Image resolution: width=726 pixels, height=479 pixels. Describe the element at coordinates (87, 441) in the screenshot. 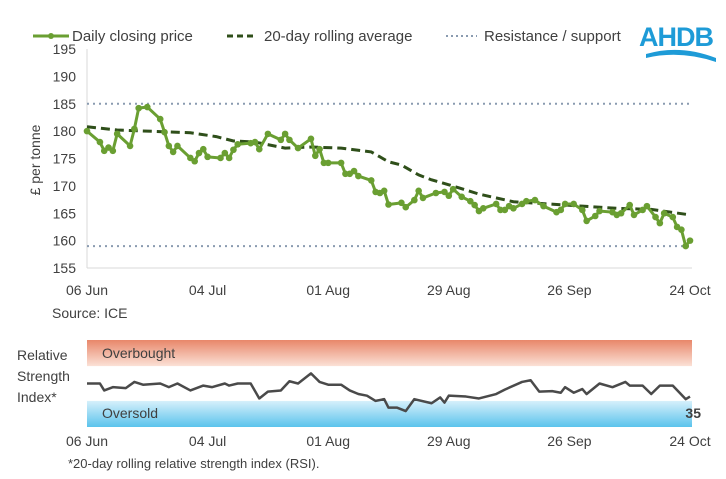

I see `rsi-x-tick-label: 06 Jun` at that location.